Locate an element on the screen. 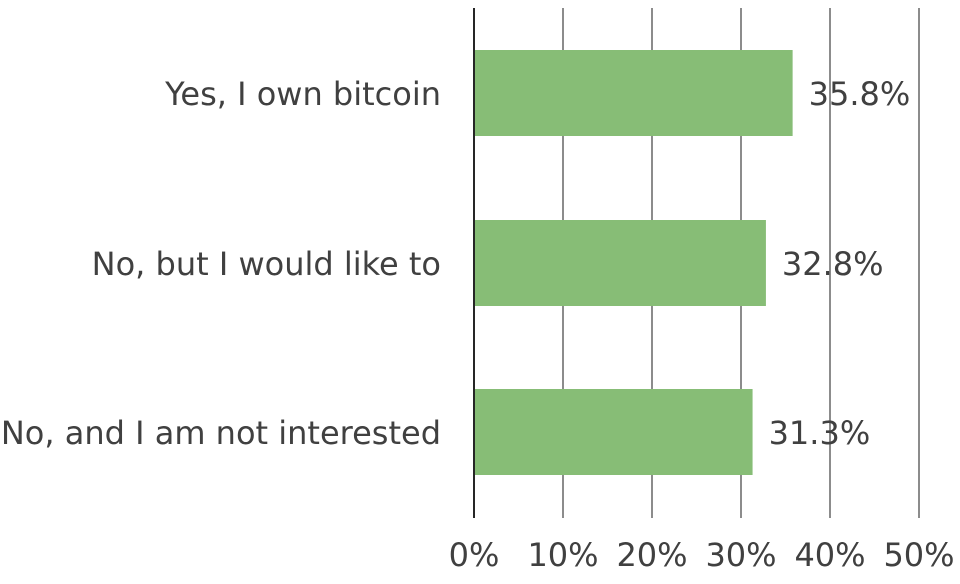  category-label-1: No, but I would like to is located at coordinates (266, 264).